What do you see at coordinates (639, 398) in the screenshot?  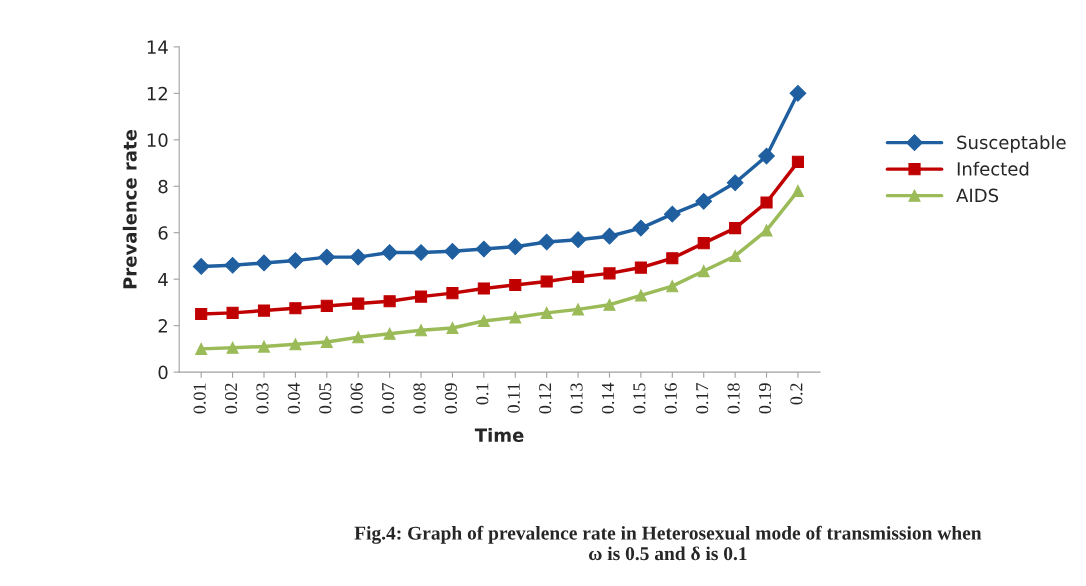 I see `x-tick-label: 0.15` at bounding box center [639, 398].